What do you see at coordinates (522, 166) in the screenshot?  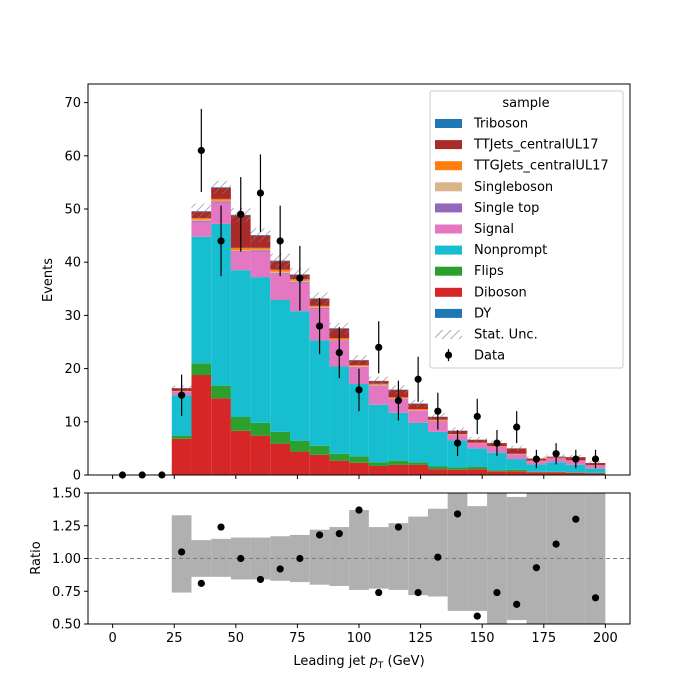 I see `legend-item-ttgjets-centralul17: TTGJets_centralUL17` at bounding box center [522, 166].